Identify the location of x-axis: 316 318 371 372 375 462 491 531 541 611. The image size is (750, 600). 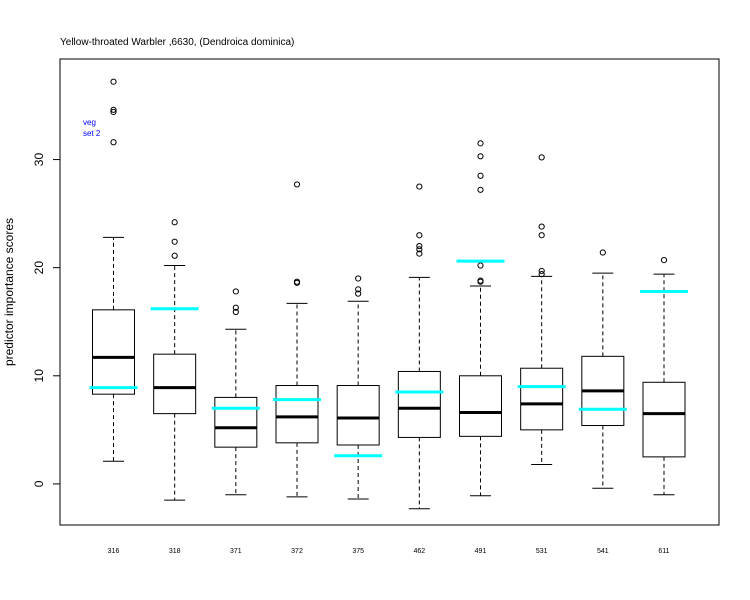
(389, 551).